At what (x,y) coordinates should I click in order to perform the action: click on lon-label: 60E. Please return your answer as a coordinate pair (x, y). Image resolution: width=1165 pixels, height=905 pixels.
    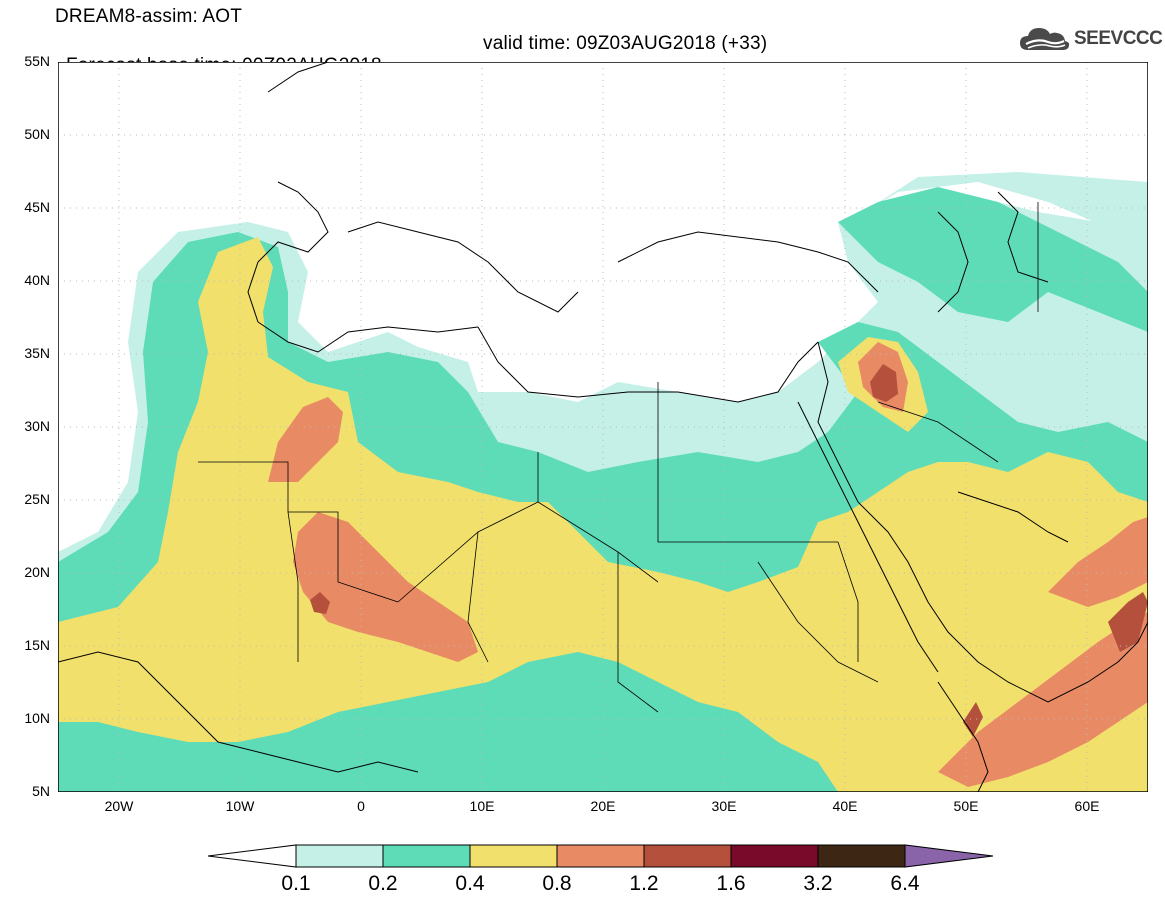
    Looking at the image, I should click on (1087, 806).